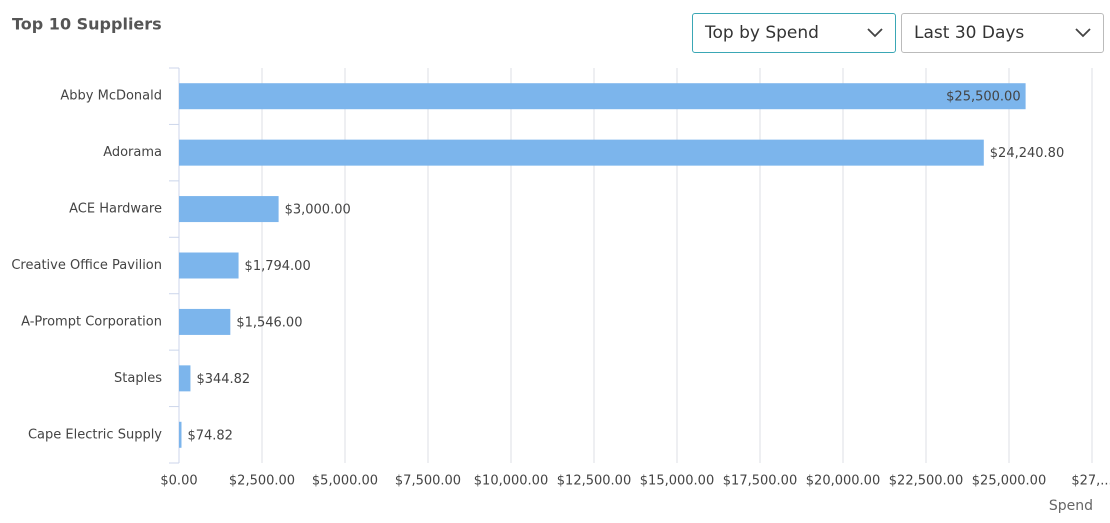 The height and width of the screenshot is (523, 1110). I want to click on data-label: $25,500.00, so click(983, 97).